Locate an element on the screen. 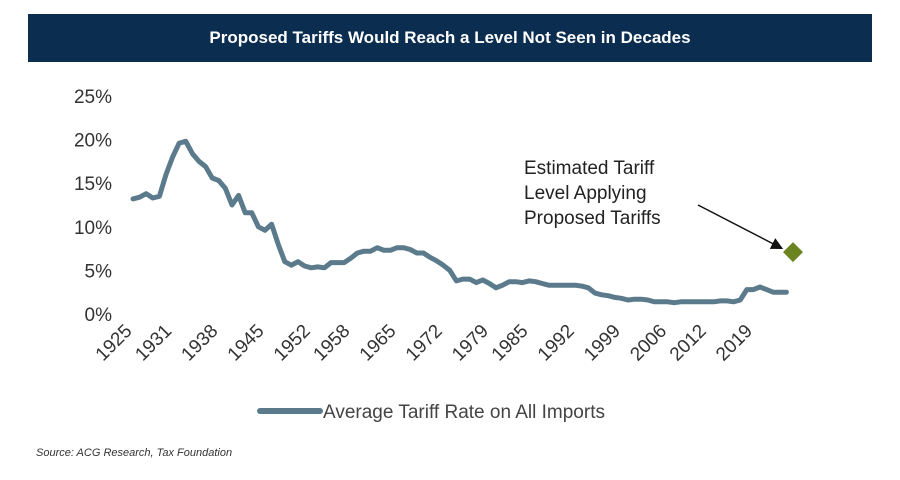 The image size is (900, 480). x-tick-label: 1952 is located at coordinates (292, 343).